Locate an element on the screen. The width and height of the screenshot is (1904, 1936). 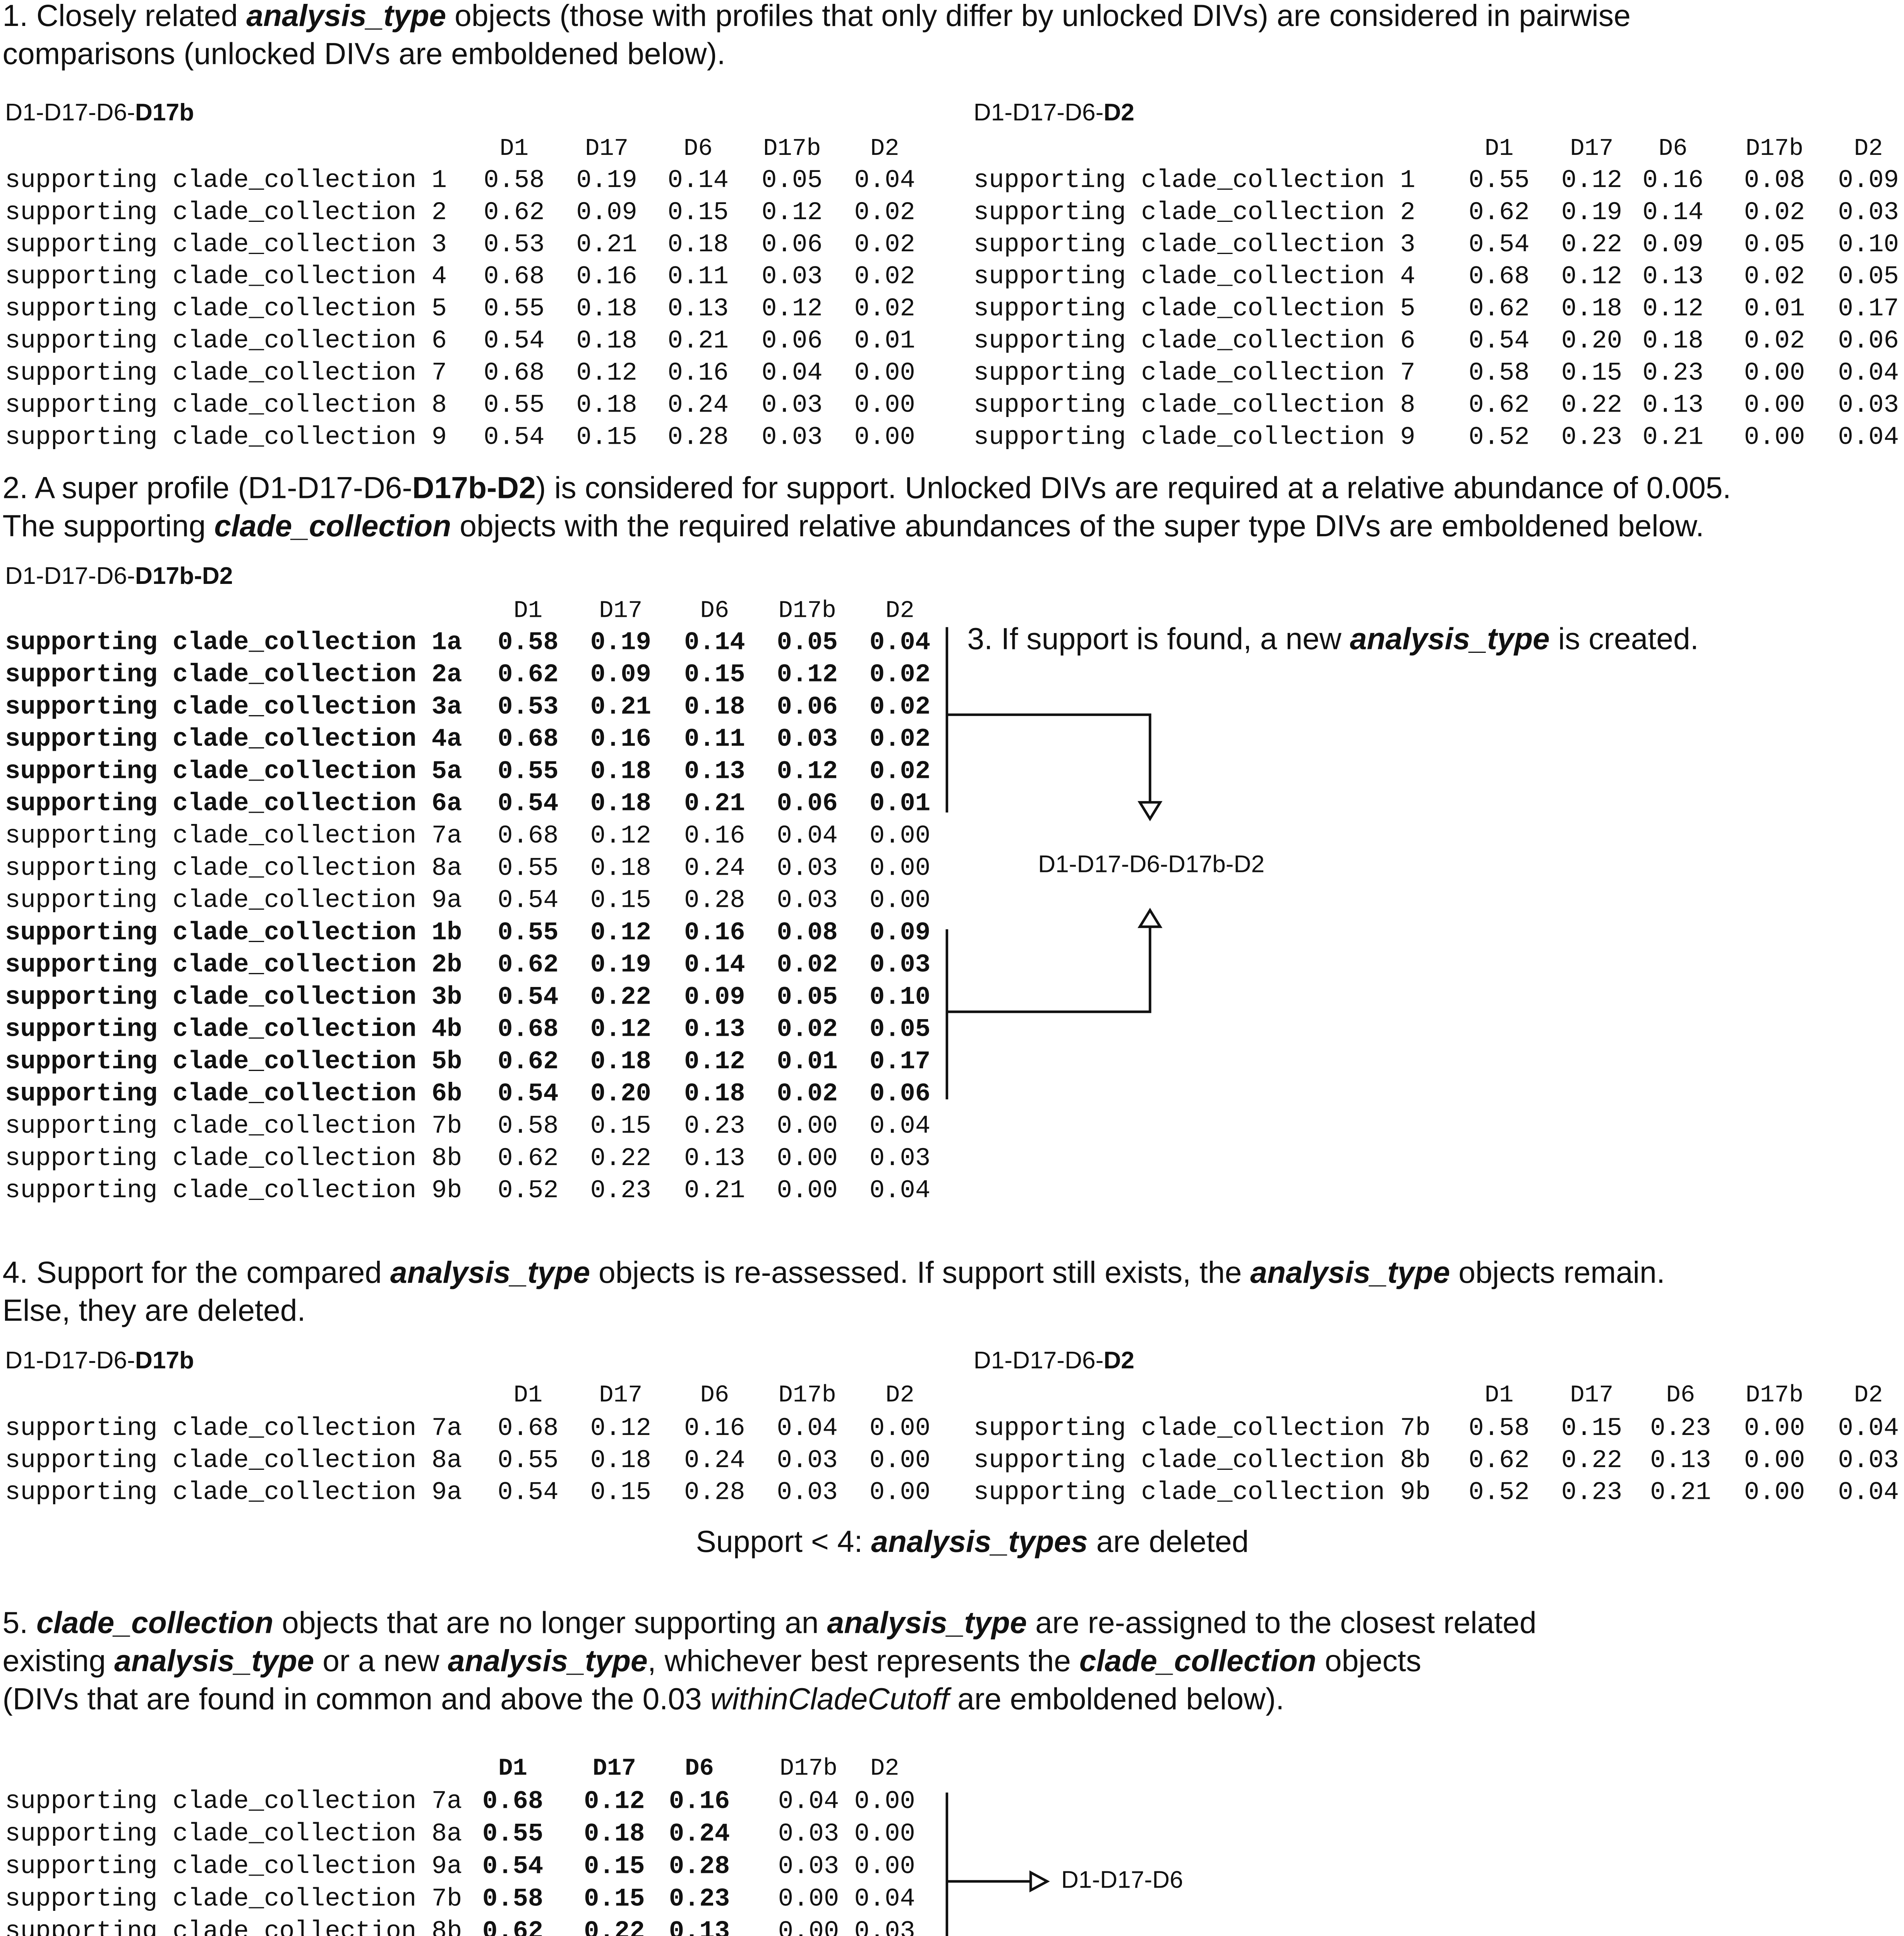
cell: 0.68 is located at coordinates (528, 1029).